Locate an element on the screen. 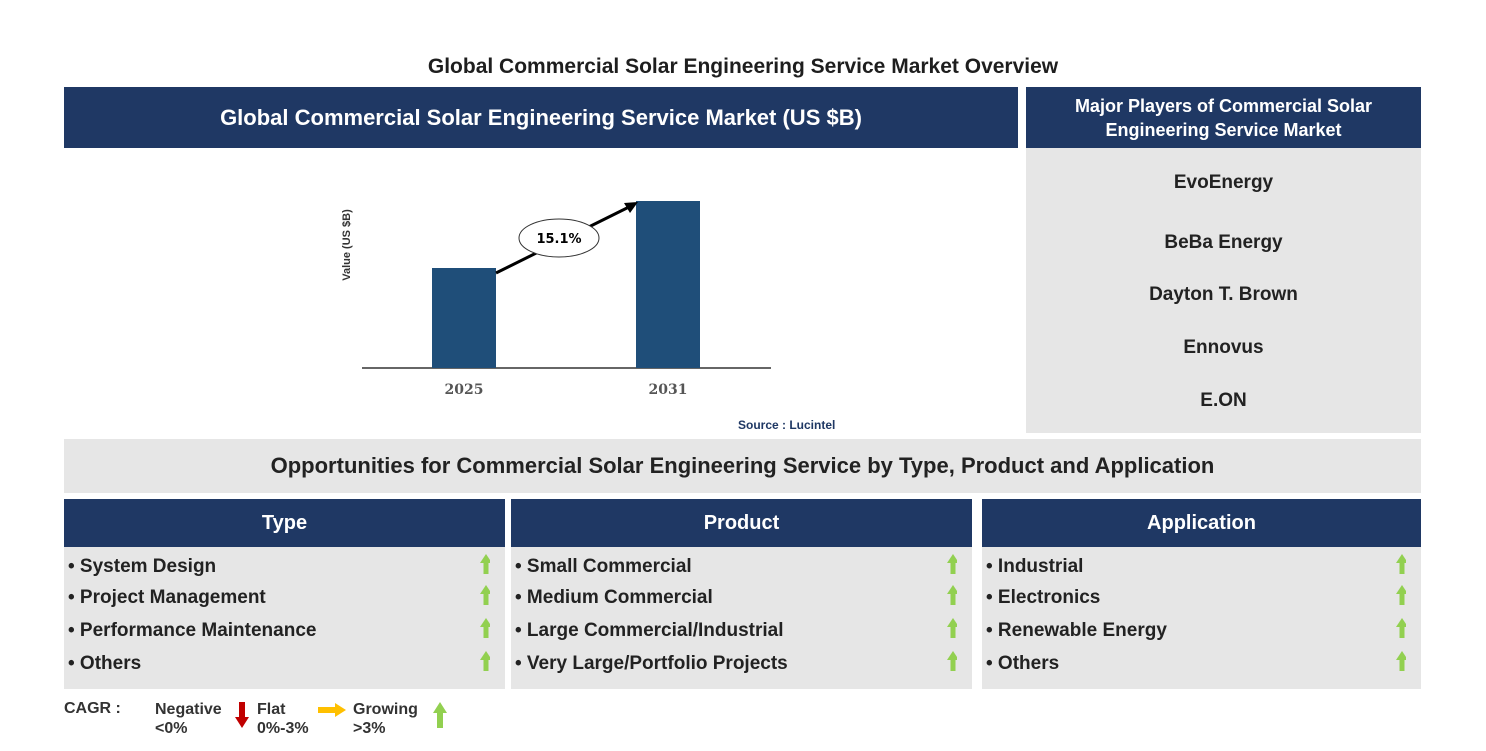  legend-flat: Flat 0%-3% is located at coordinates (283, 719).